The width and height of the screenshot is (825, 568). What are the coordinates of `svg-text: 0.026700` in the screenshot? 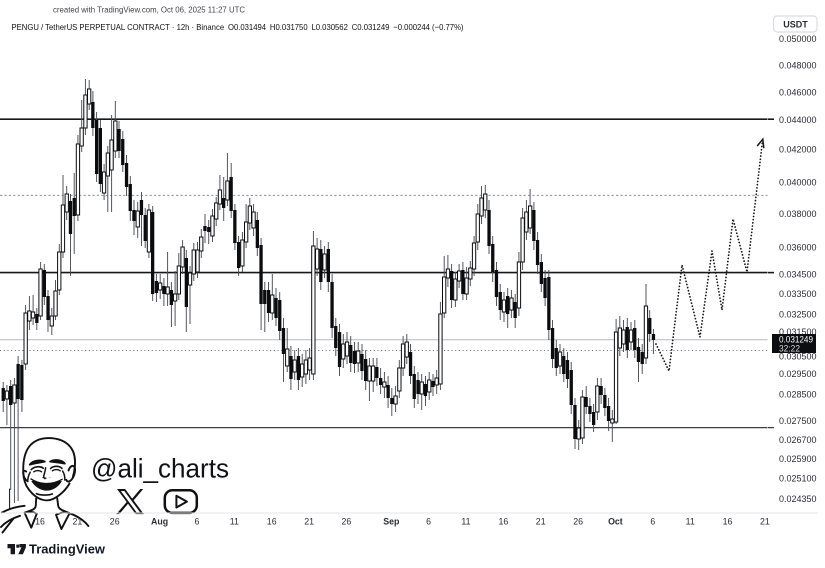 It's located at (798, 440).